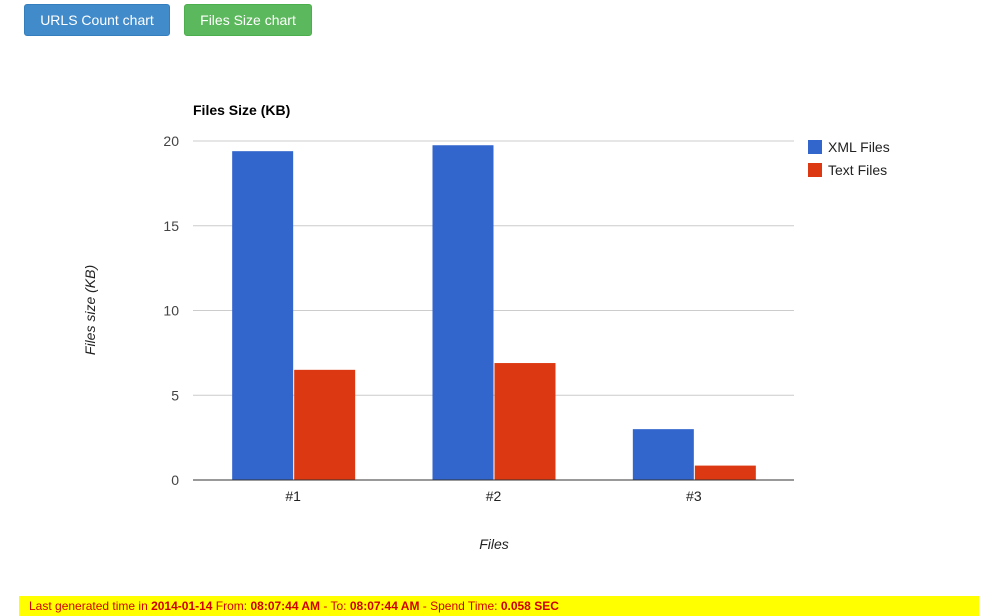 The height and width of the screenshot is (616, 988). What do you see at coordinates (90, 606) in the screenshot?
I see `footer-prefix: Last generated time in` at bounding box center [90, 606].